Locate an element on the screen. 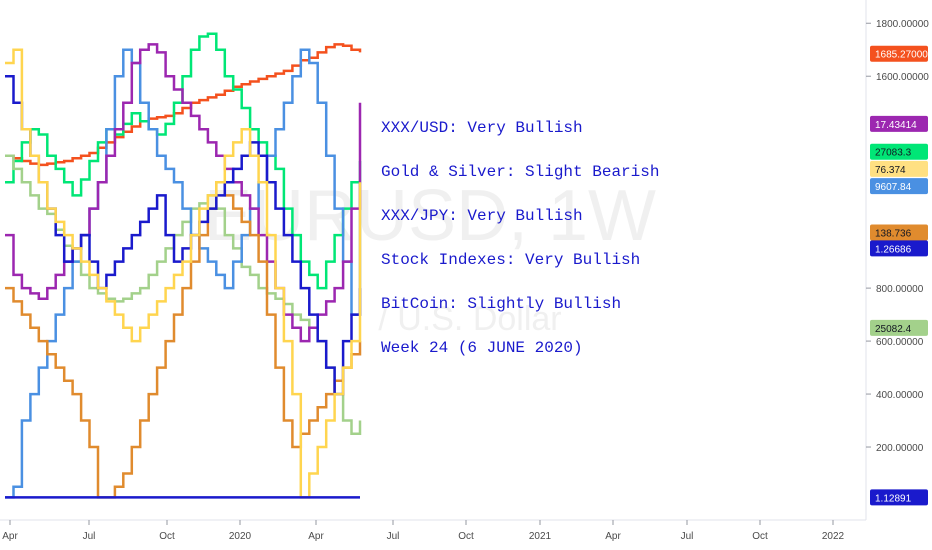  y-tick-label: 1800.00000 is located at coordinates (902, 24).